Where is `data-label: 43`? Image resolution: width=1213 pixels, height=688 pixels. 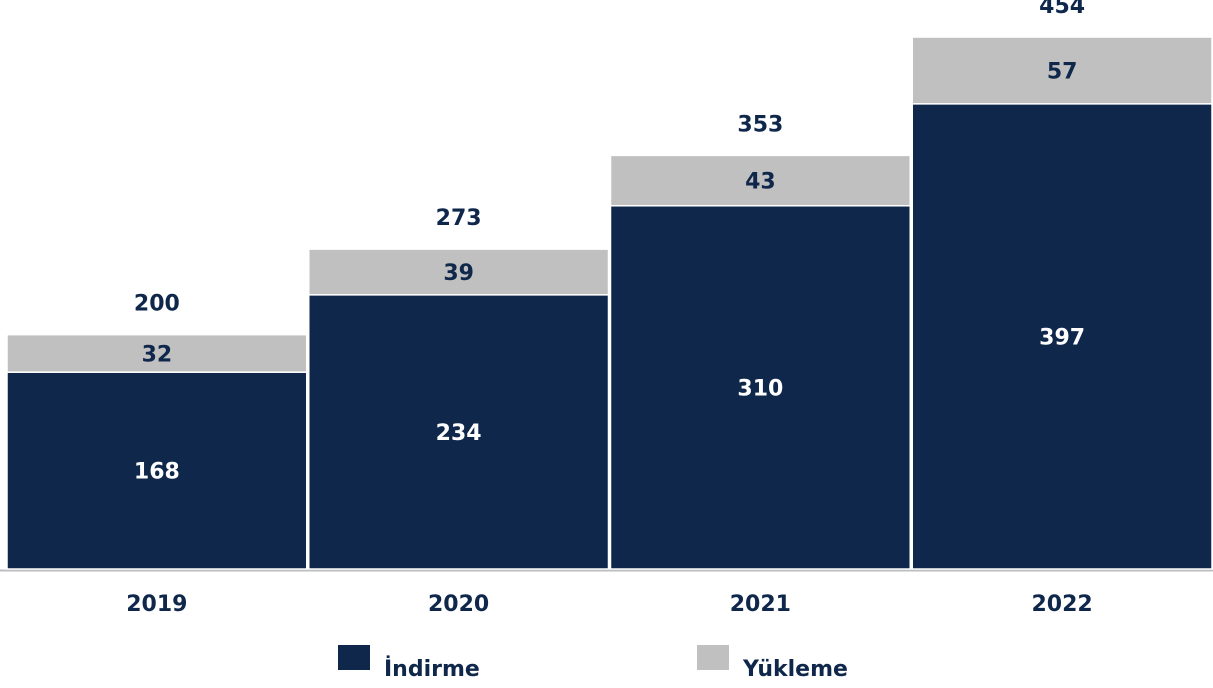
data-label: 43 is located at coordinates (760, 182).